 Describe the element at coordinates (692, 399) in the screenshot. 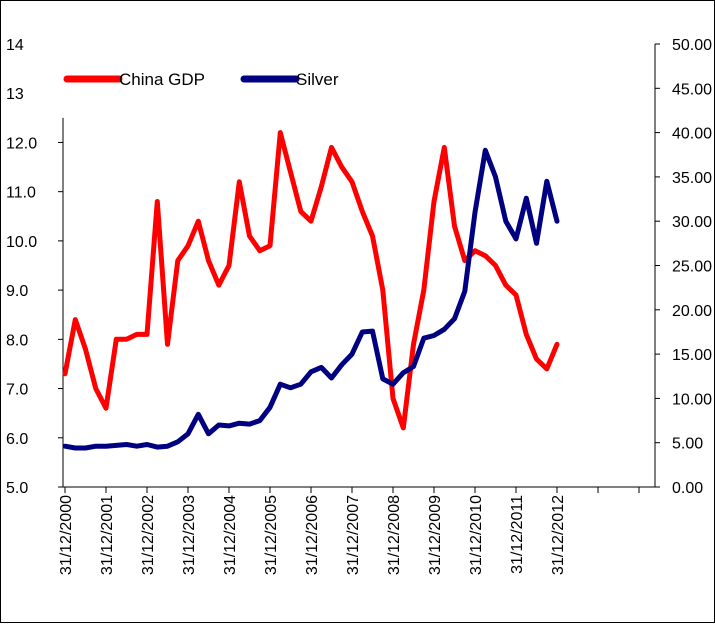

I see `right-tick-label: 10.00` at that location.